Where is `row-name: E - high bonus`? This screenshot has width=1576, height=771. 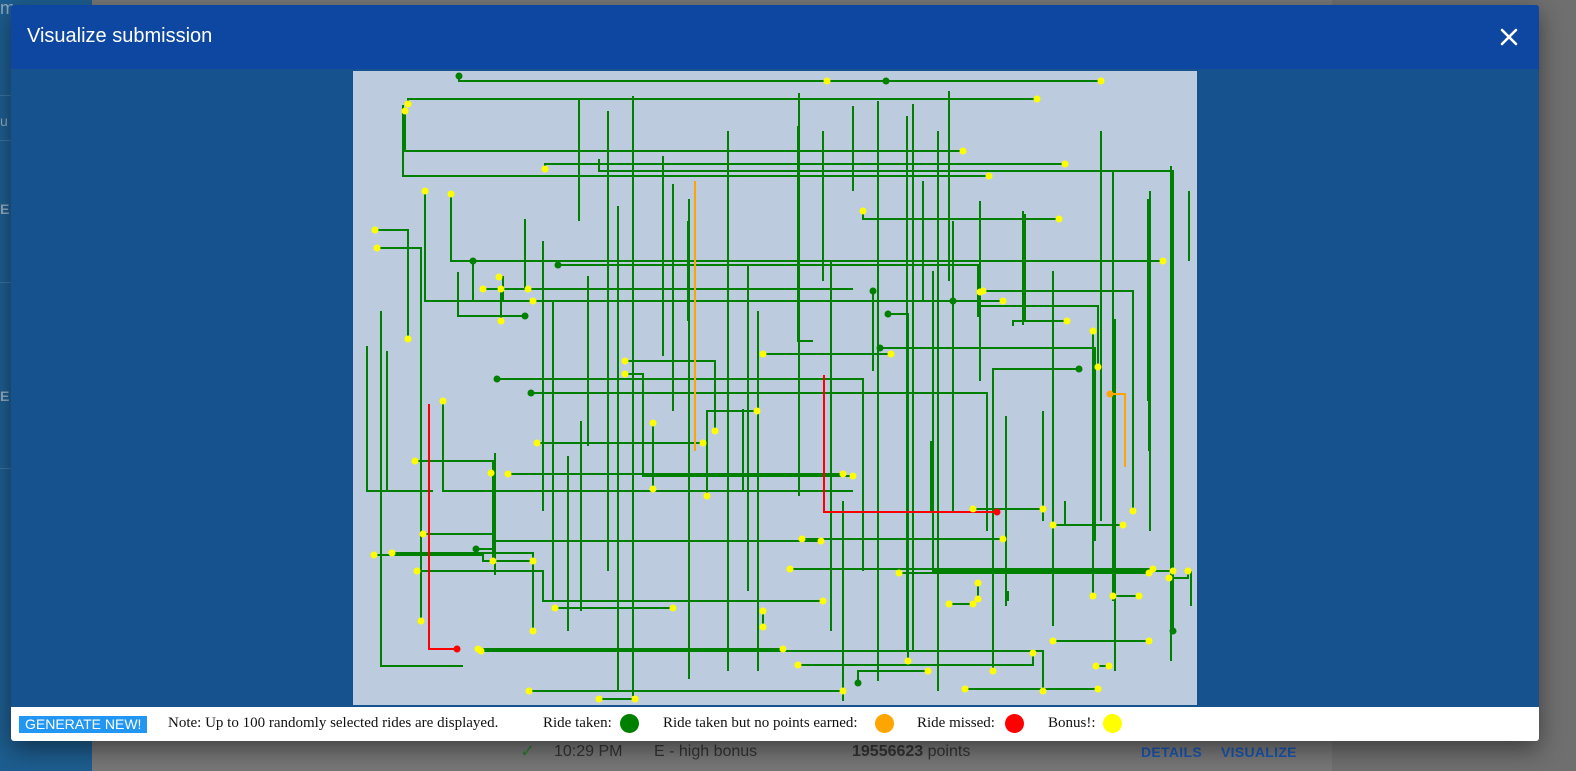 row-name: E - high bonus is located at coordinates (706, 751).